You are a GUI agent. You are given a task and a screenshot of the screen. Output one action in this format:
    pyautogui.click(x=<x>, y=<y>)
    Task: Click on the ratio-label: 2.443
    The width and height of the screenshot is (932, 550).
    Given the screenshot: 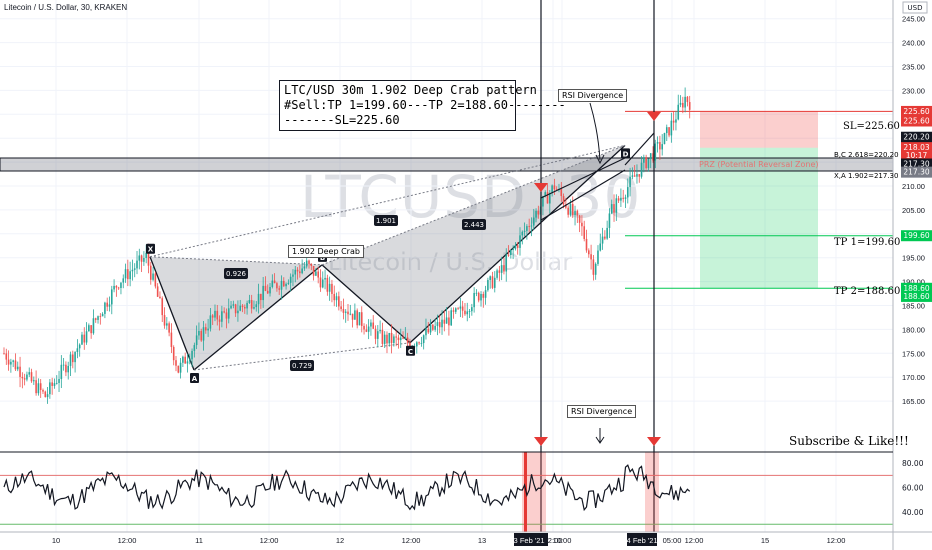 What is the action you would take?
    pyautogui.click(x=474, y=225)
    